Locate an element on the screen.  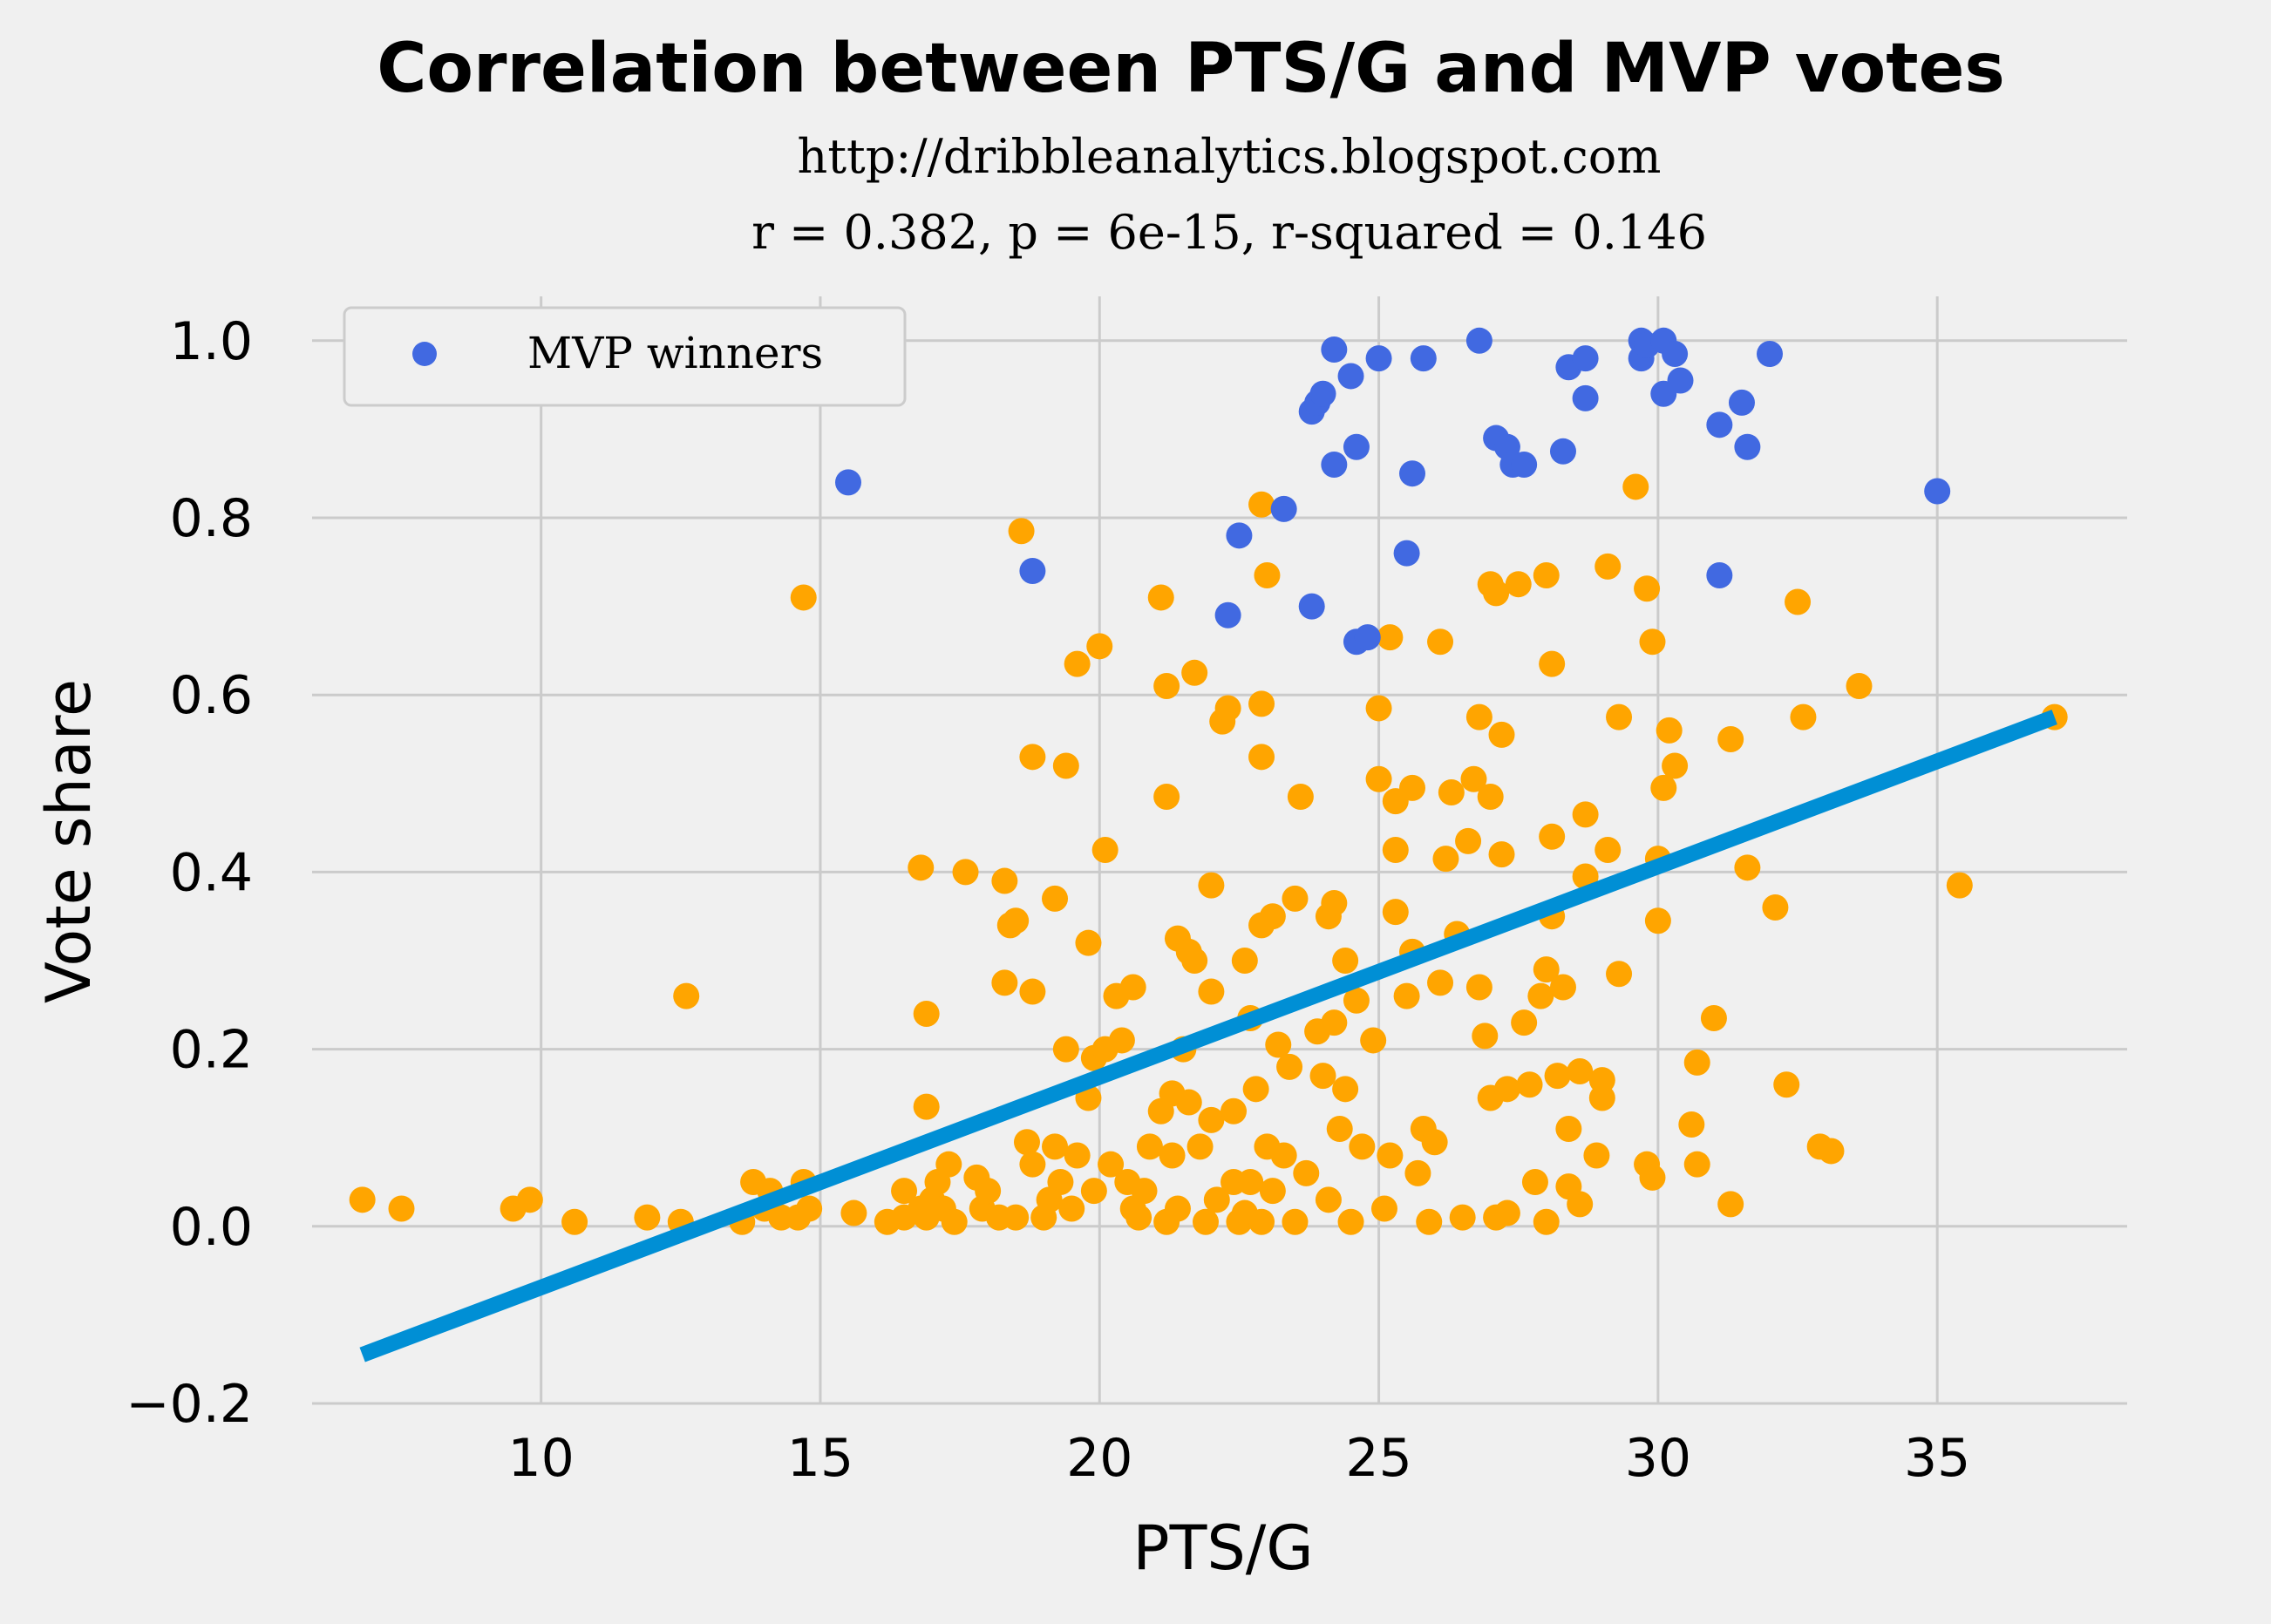
legend-box is located at coordinates (625, 356).